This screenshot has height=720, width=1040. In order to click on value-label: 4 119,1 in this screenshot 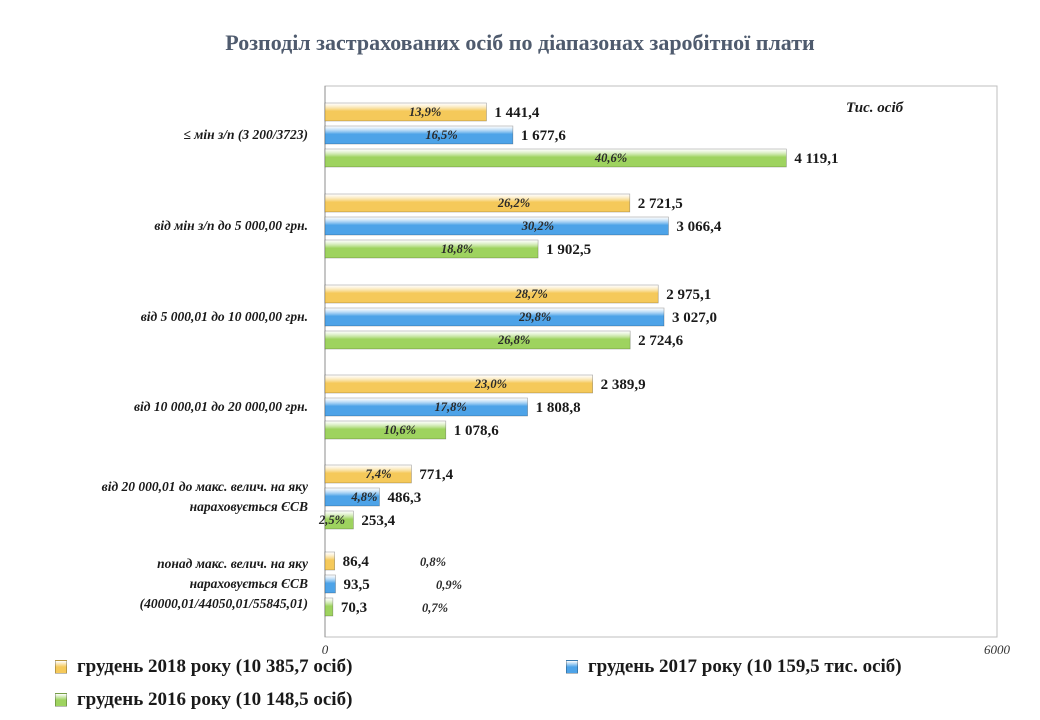, I will do `click(816, 159)`.